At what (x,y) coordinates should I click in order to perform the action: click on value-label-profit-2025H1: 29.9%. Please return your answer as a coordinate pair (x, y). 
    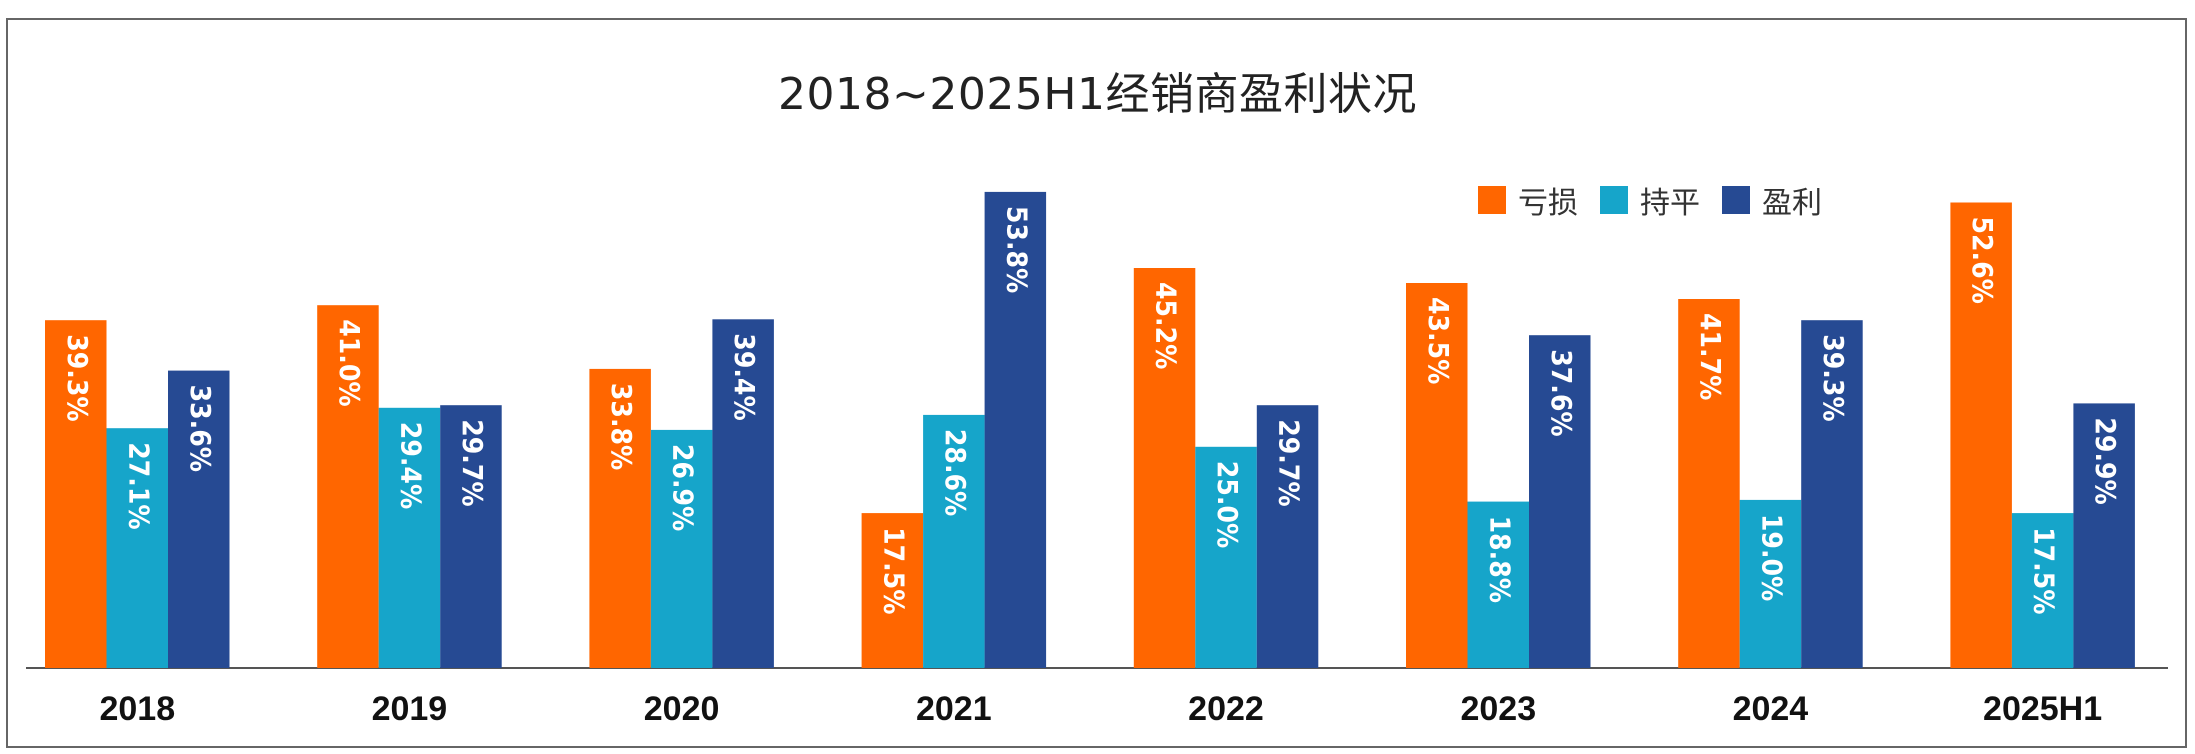
    Looking at the image, I should click on (2105, 460).